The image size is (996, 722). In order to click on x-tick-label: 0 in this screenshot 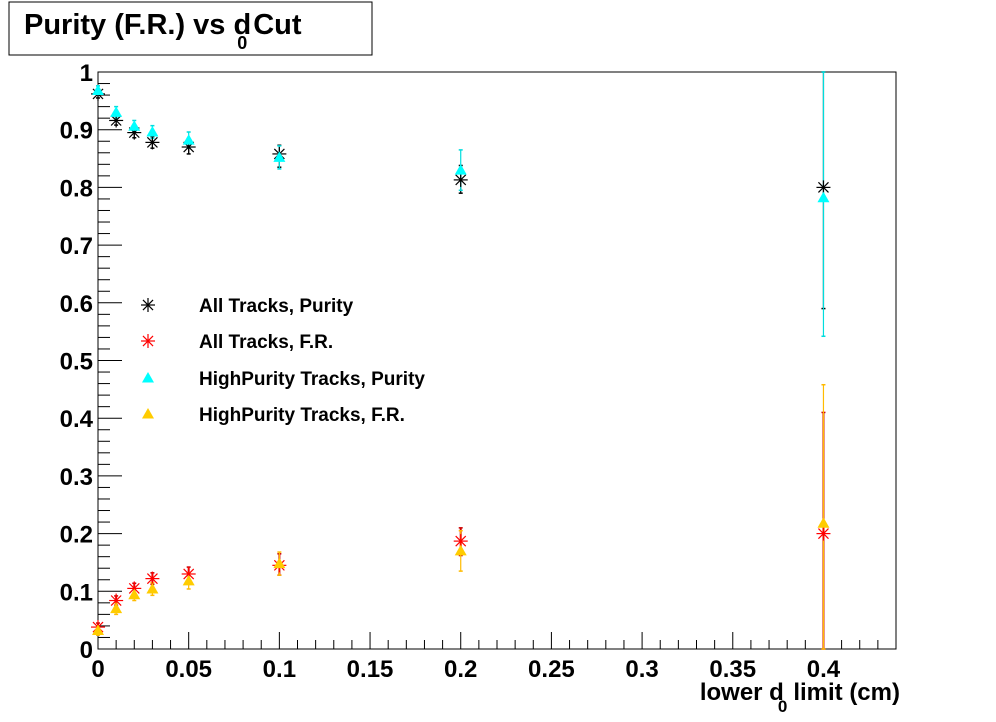, I will do `click(97, 669)`.